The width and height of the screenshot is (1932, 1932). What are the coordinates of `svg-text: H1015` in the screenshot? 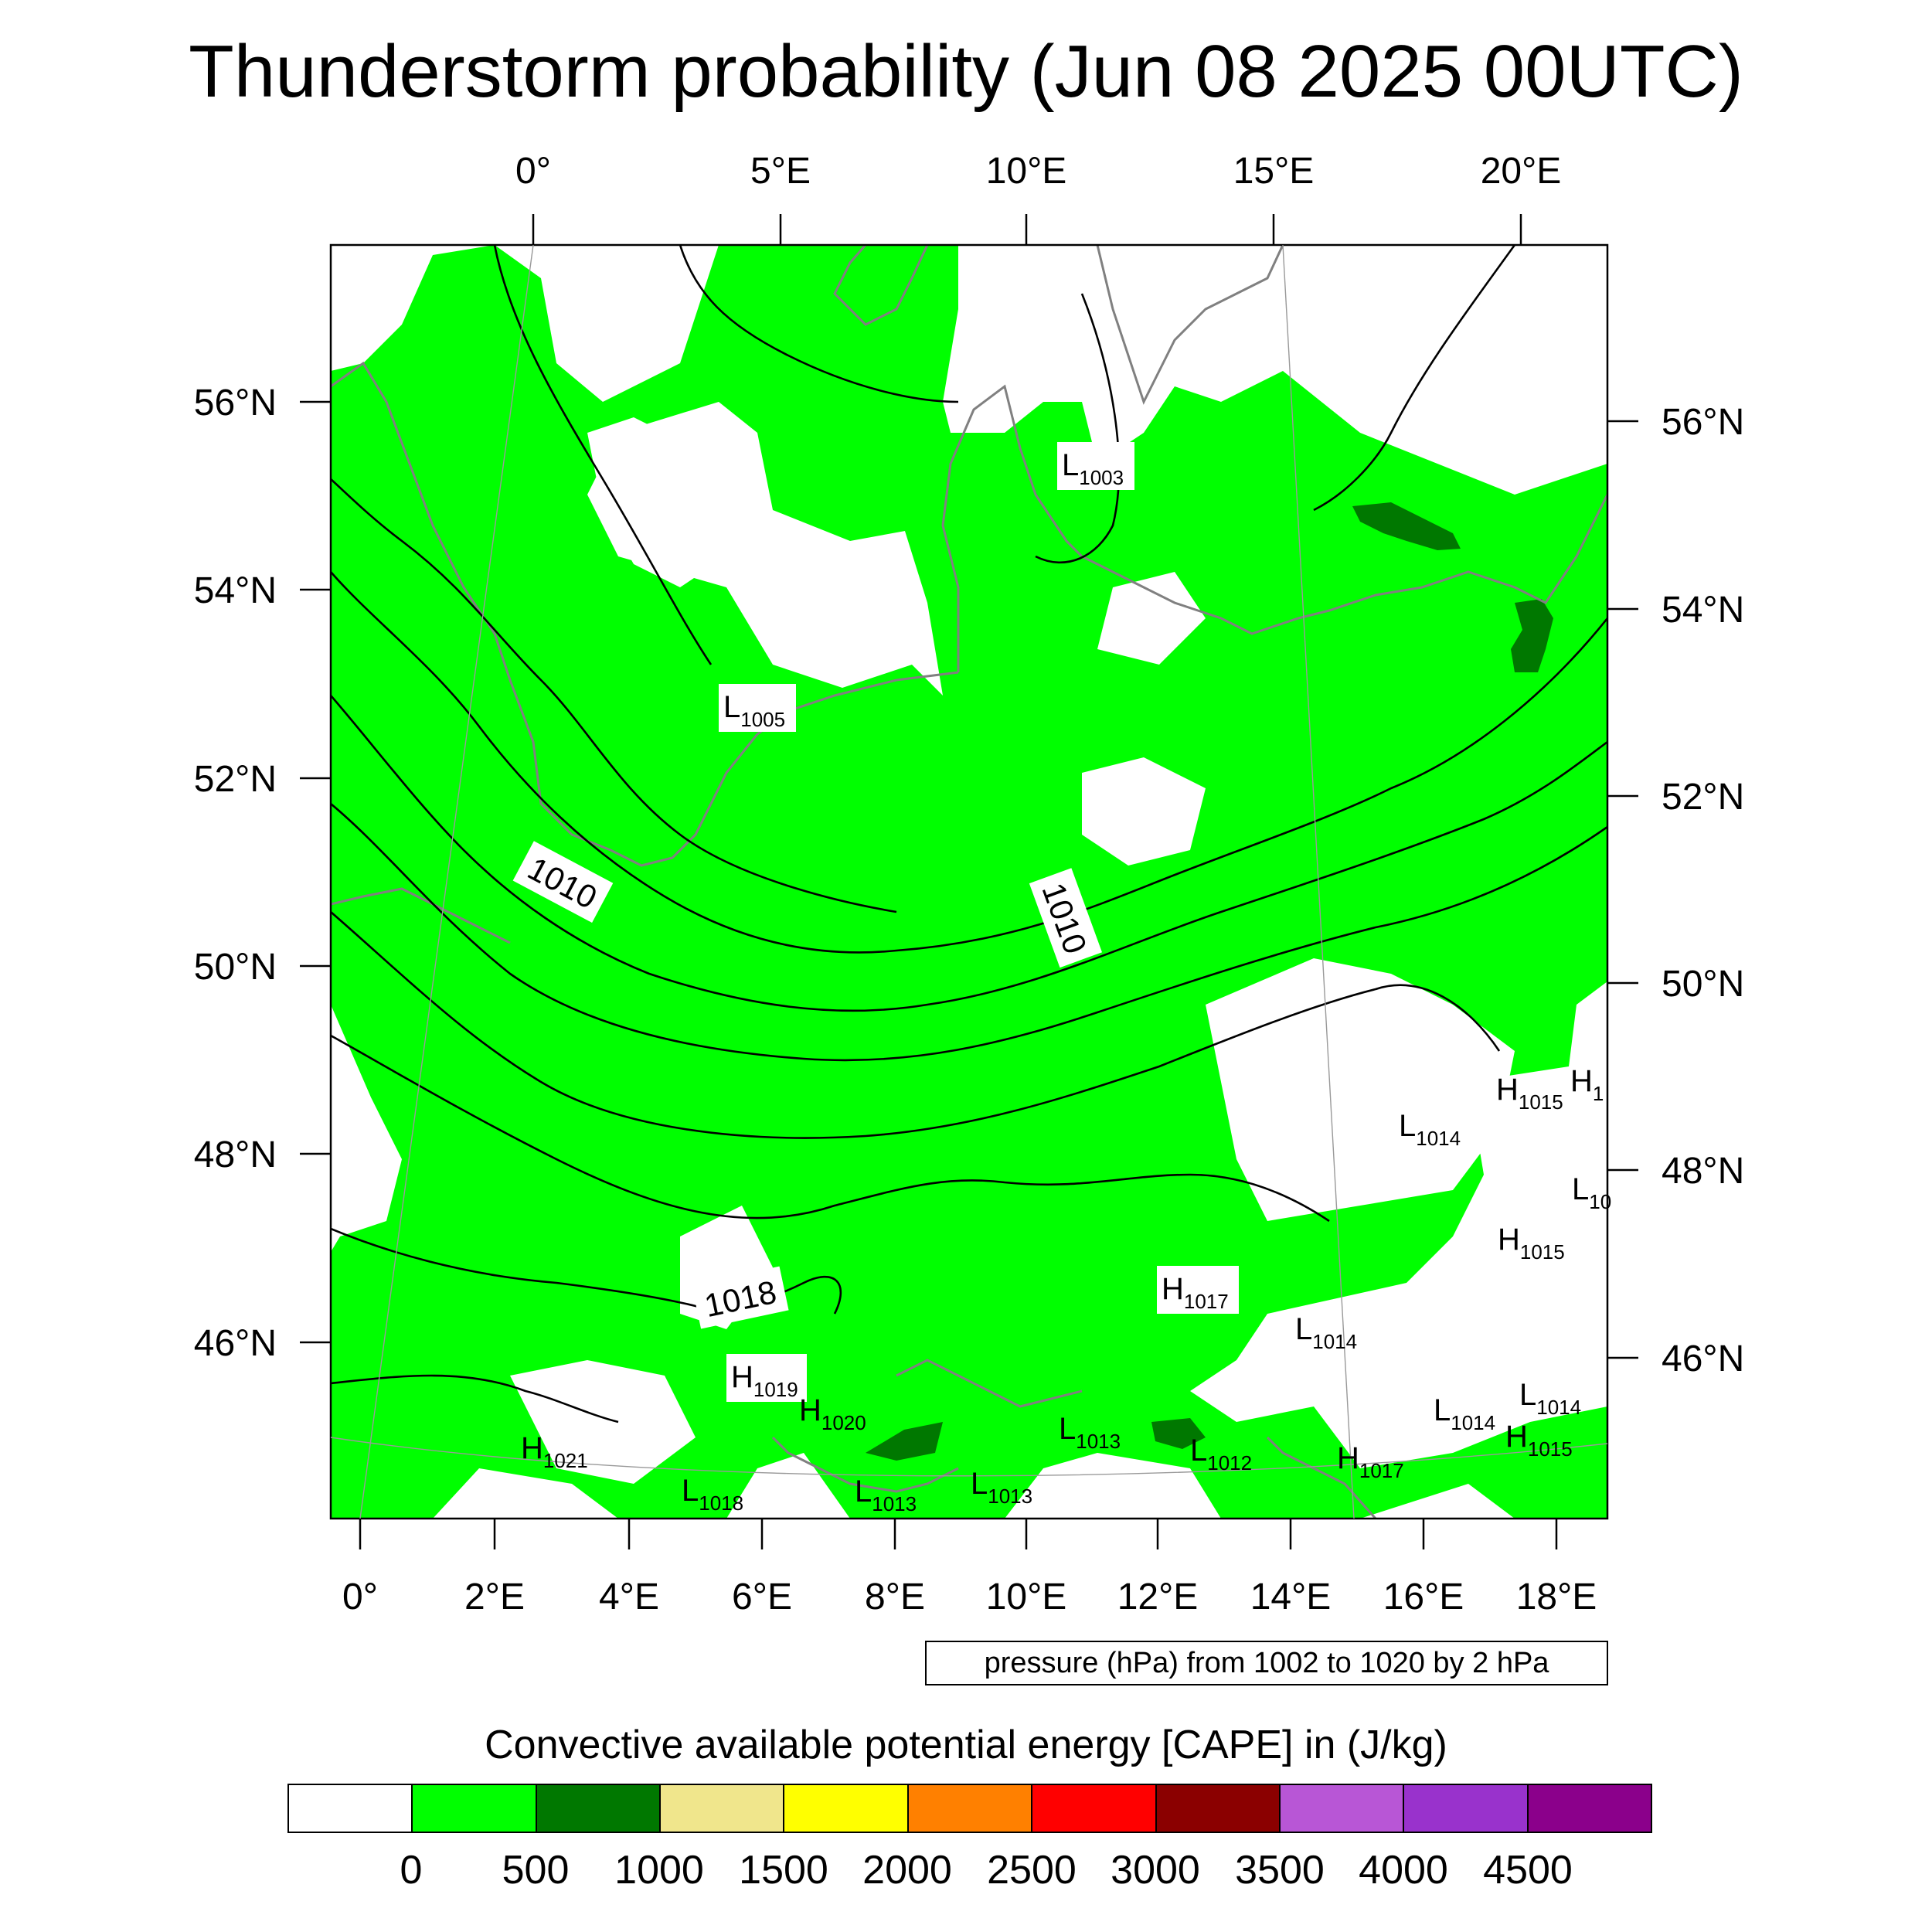 It's located at (1539, 1440).